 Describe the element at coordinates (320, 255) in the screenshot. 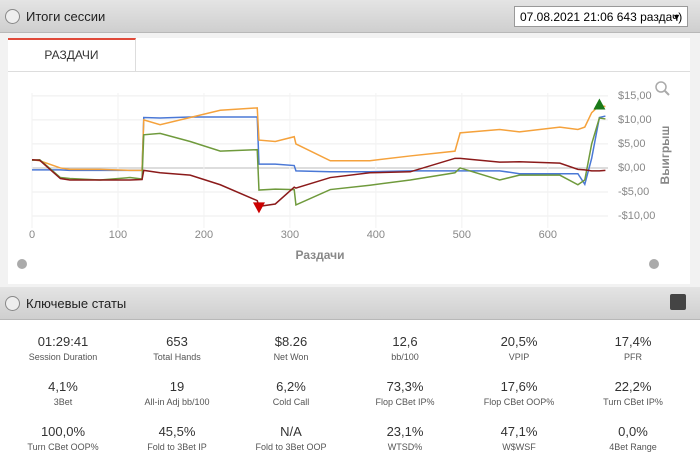

I see `x-axis-title: Раздачи` at that location.